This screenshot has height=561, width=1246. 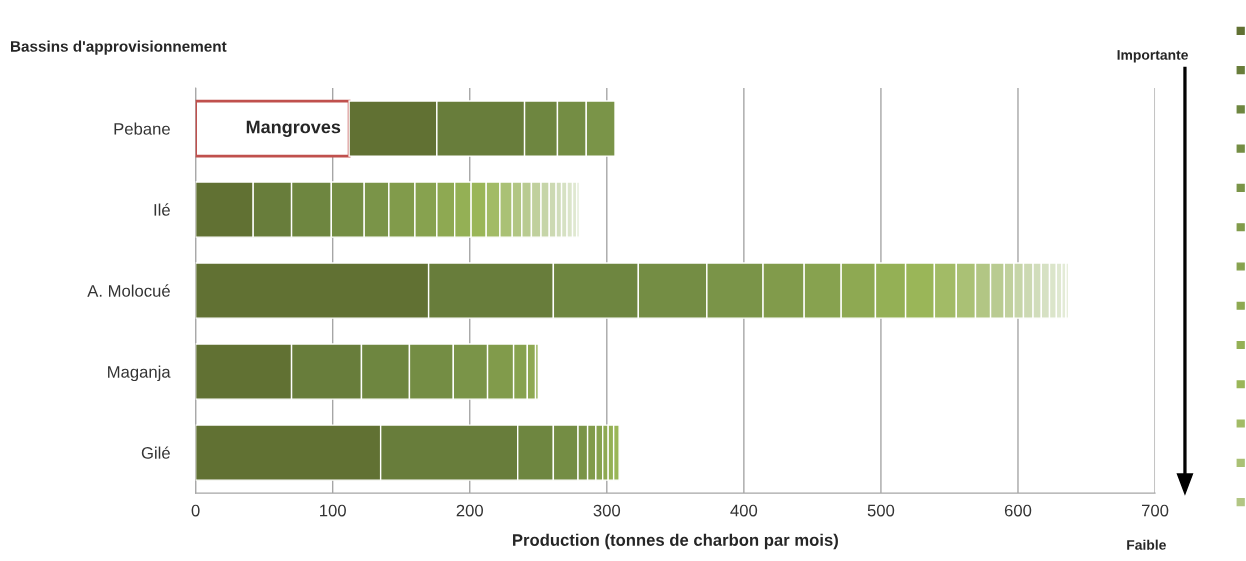 What do you see at coordinates (293, 128) in the screenshot?
I see `series-label: Mangroves` at bounding box center [293, 128].